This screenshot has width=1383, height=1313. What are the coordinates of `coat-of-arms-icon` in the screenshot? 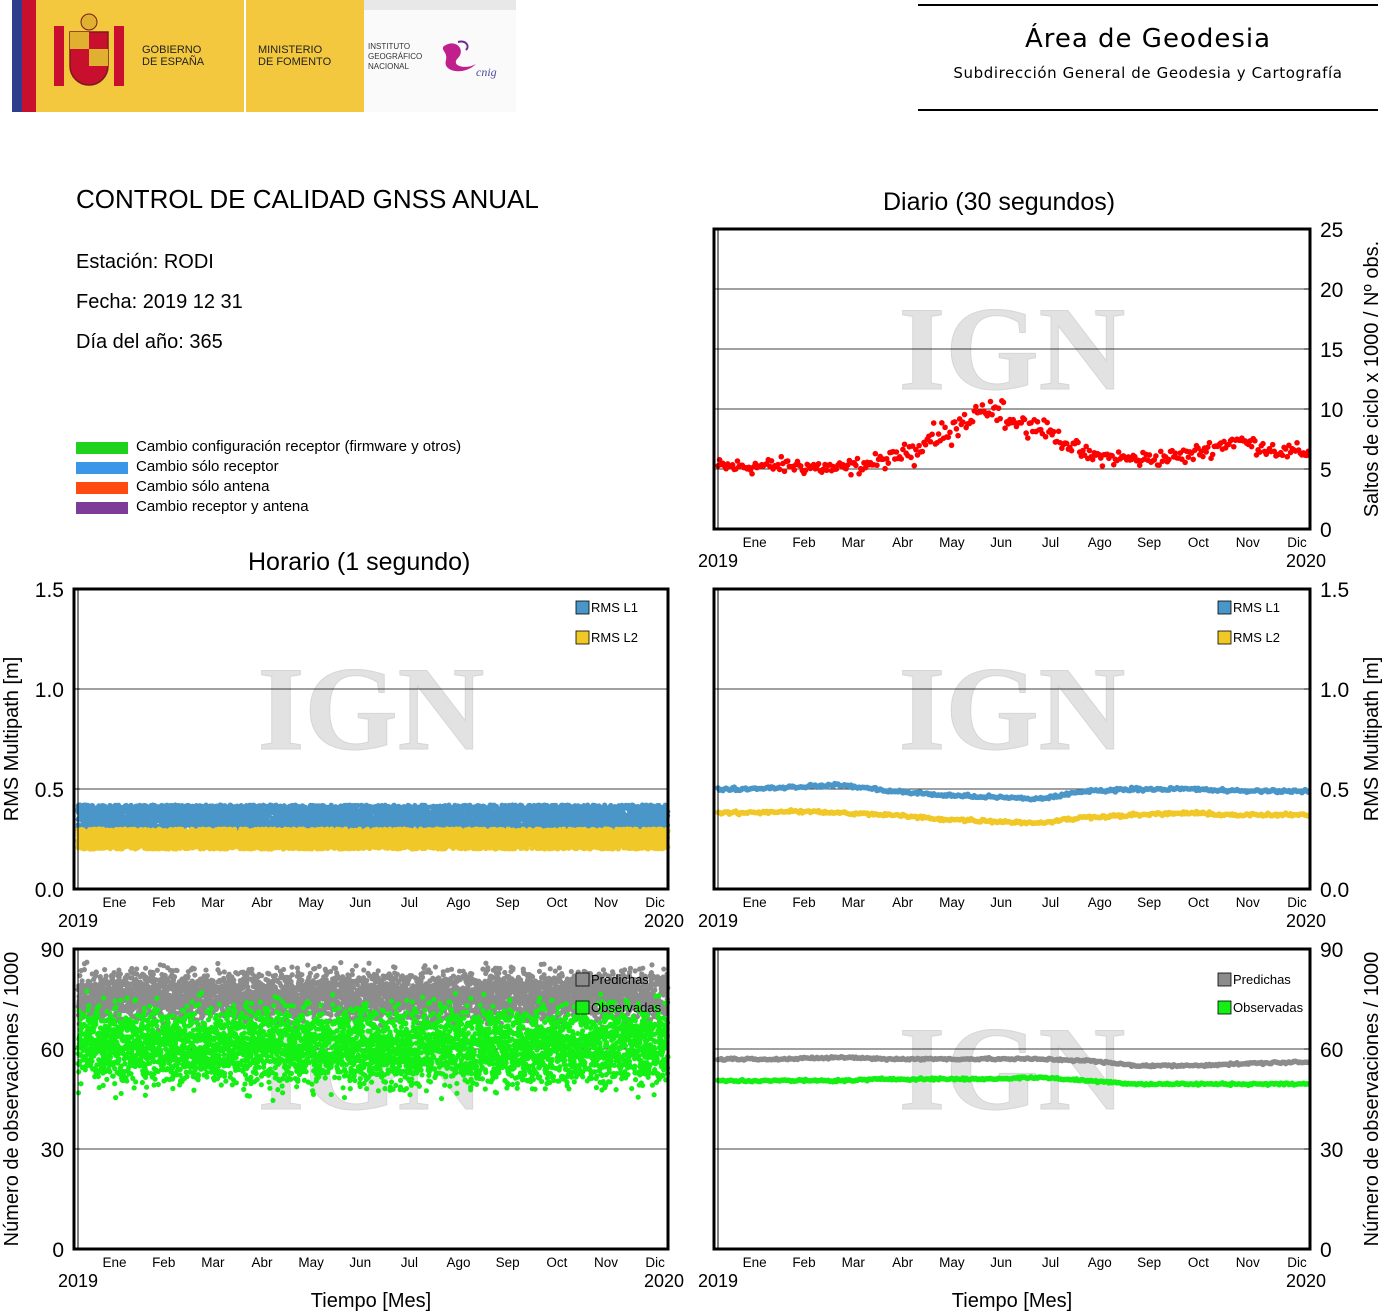 It's located at (89, 49).